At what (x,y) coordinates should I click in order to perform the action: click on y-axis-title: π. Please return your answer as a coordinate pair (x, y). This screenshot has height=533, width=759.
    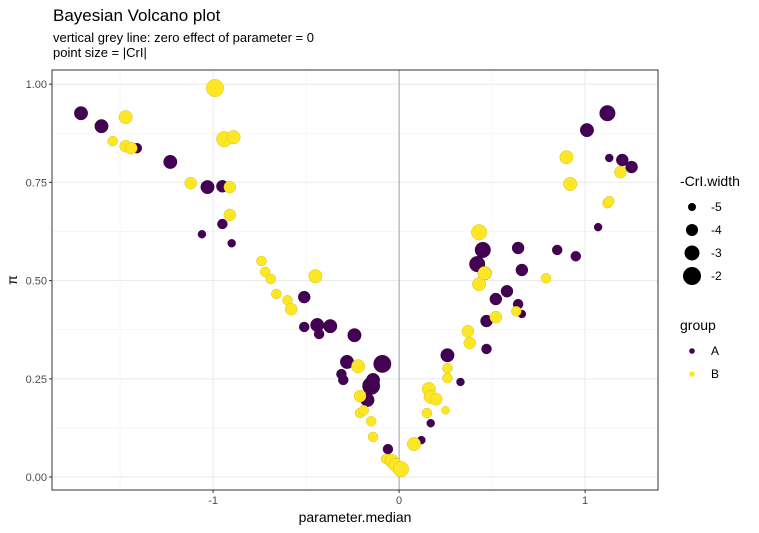
    Looking at the image, I should click on (12, 280).